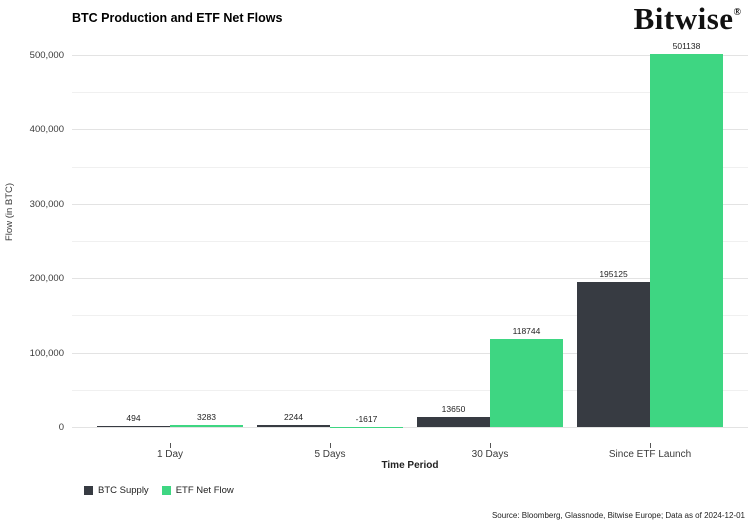 The width and height of the screenshot is (753, 531). I want to click on legend-label: BTC Supply, so click(123, 490).